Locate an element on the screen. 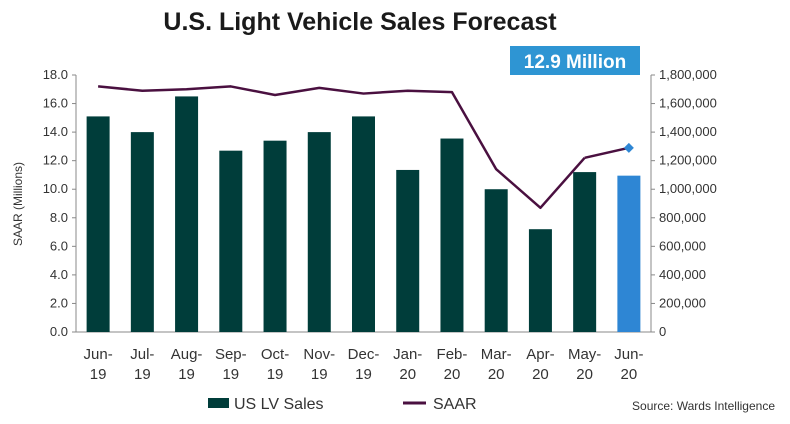  y-tick-label: 2.0 is located at coordinates (59, 302).